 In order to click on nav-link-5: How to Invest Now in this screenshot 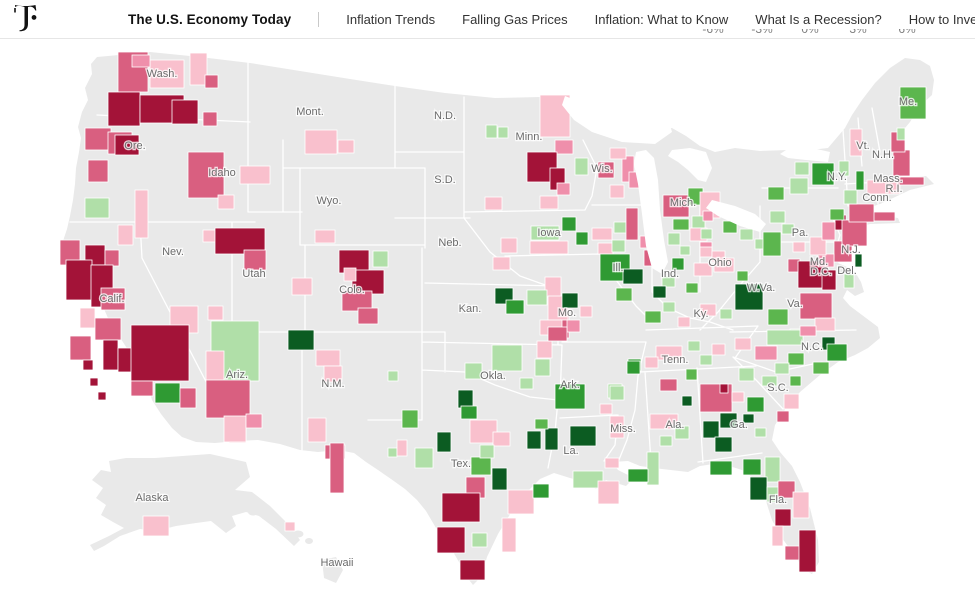, I will do `click(941, 19)`.